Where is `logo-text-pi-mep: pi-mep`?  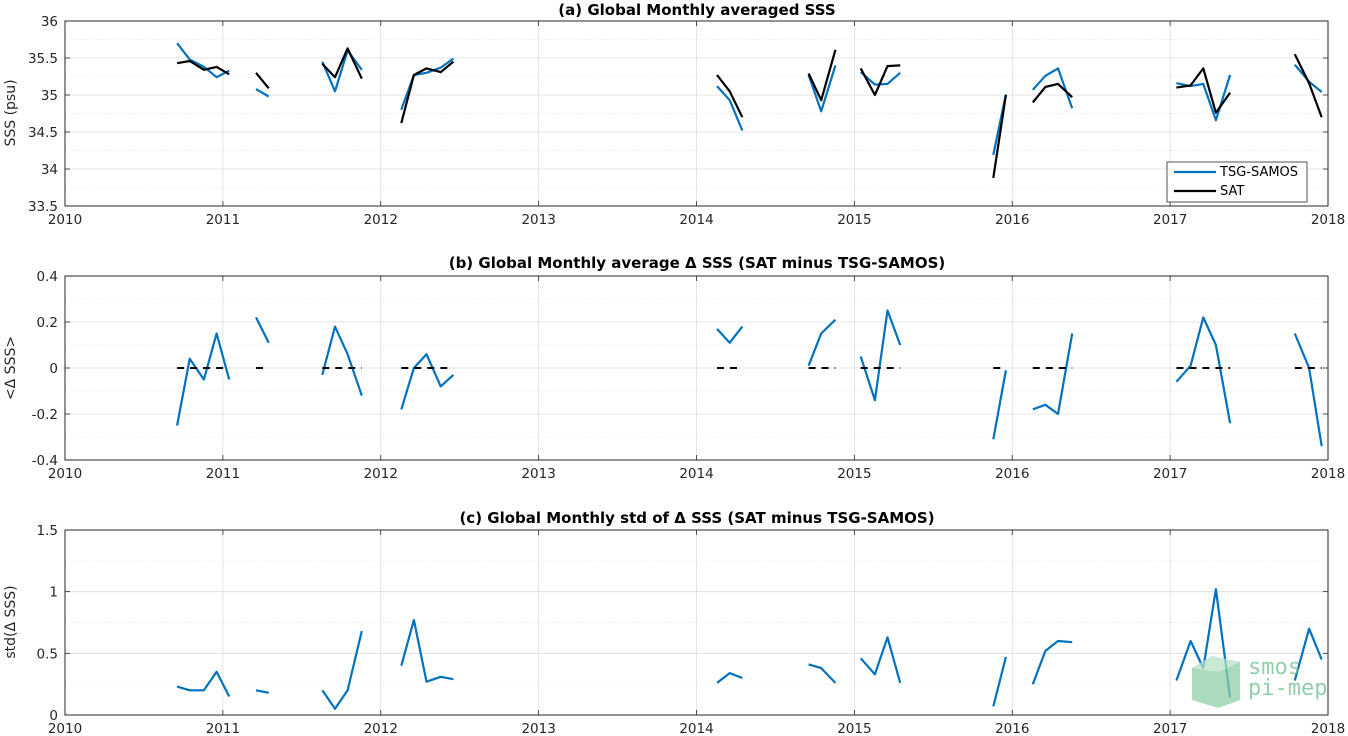 logo-text-pi-mep: pi-mep is located at coordinates (1287, 688).